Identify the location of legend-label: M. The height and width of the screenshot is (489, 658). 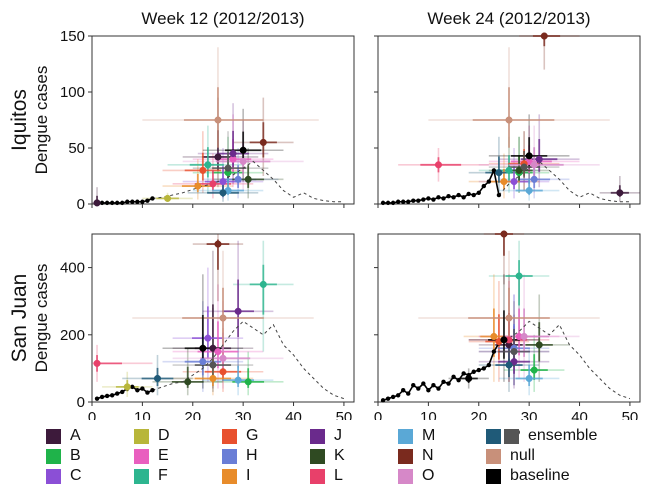
(429, 435).